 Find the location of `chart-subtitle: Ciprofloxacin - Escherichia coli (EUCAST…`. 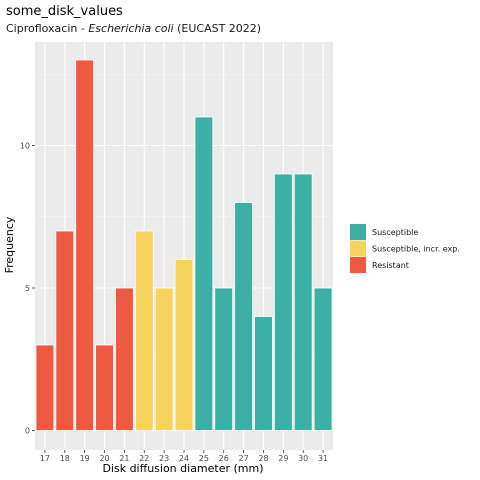

chart-subtitle: Ciprofloxacin - Escherichia coli (EUCAST… is located at coordinates (133, 28).